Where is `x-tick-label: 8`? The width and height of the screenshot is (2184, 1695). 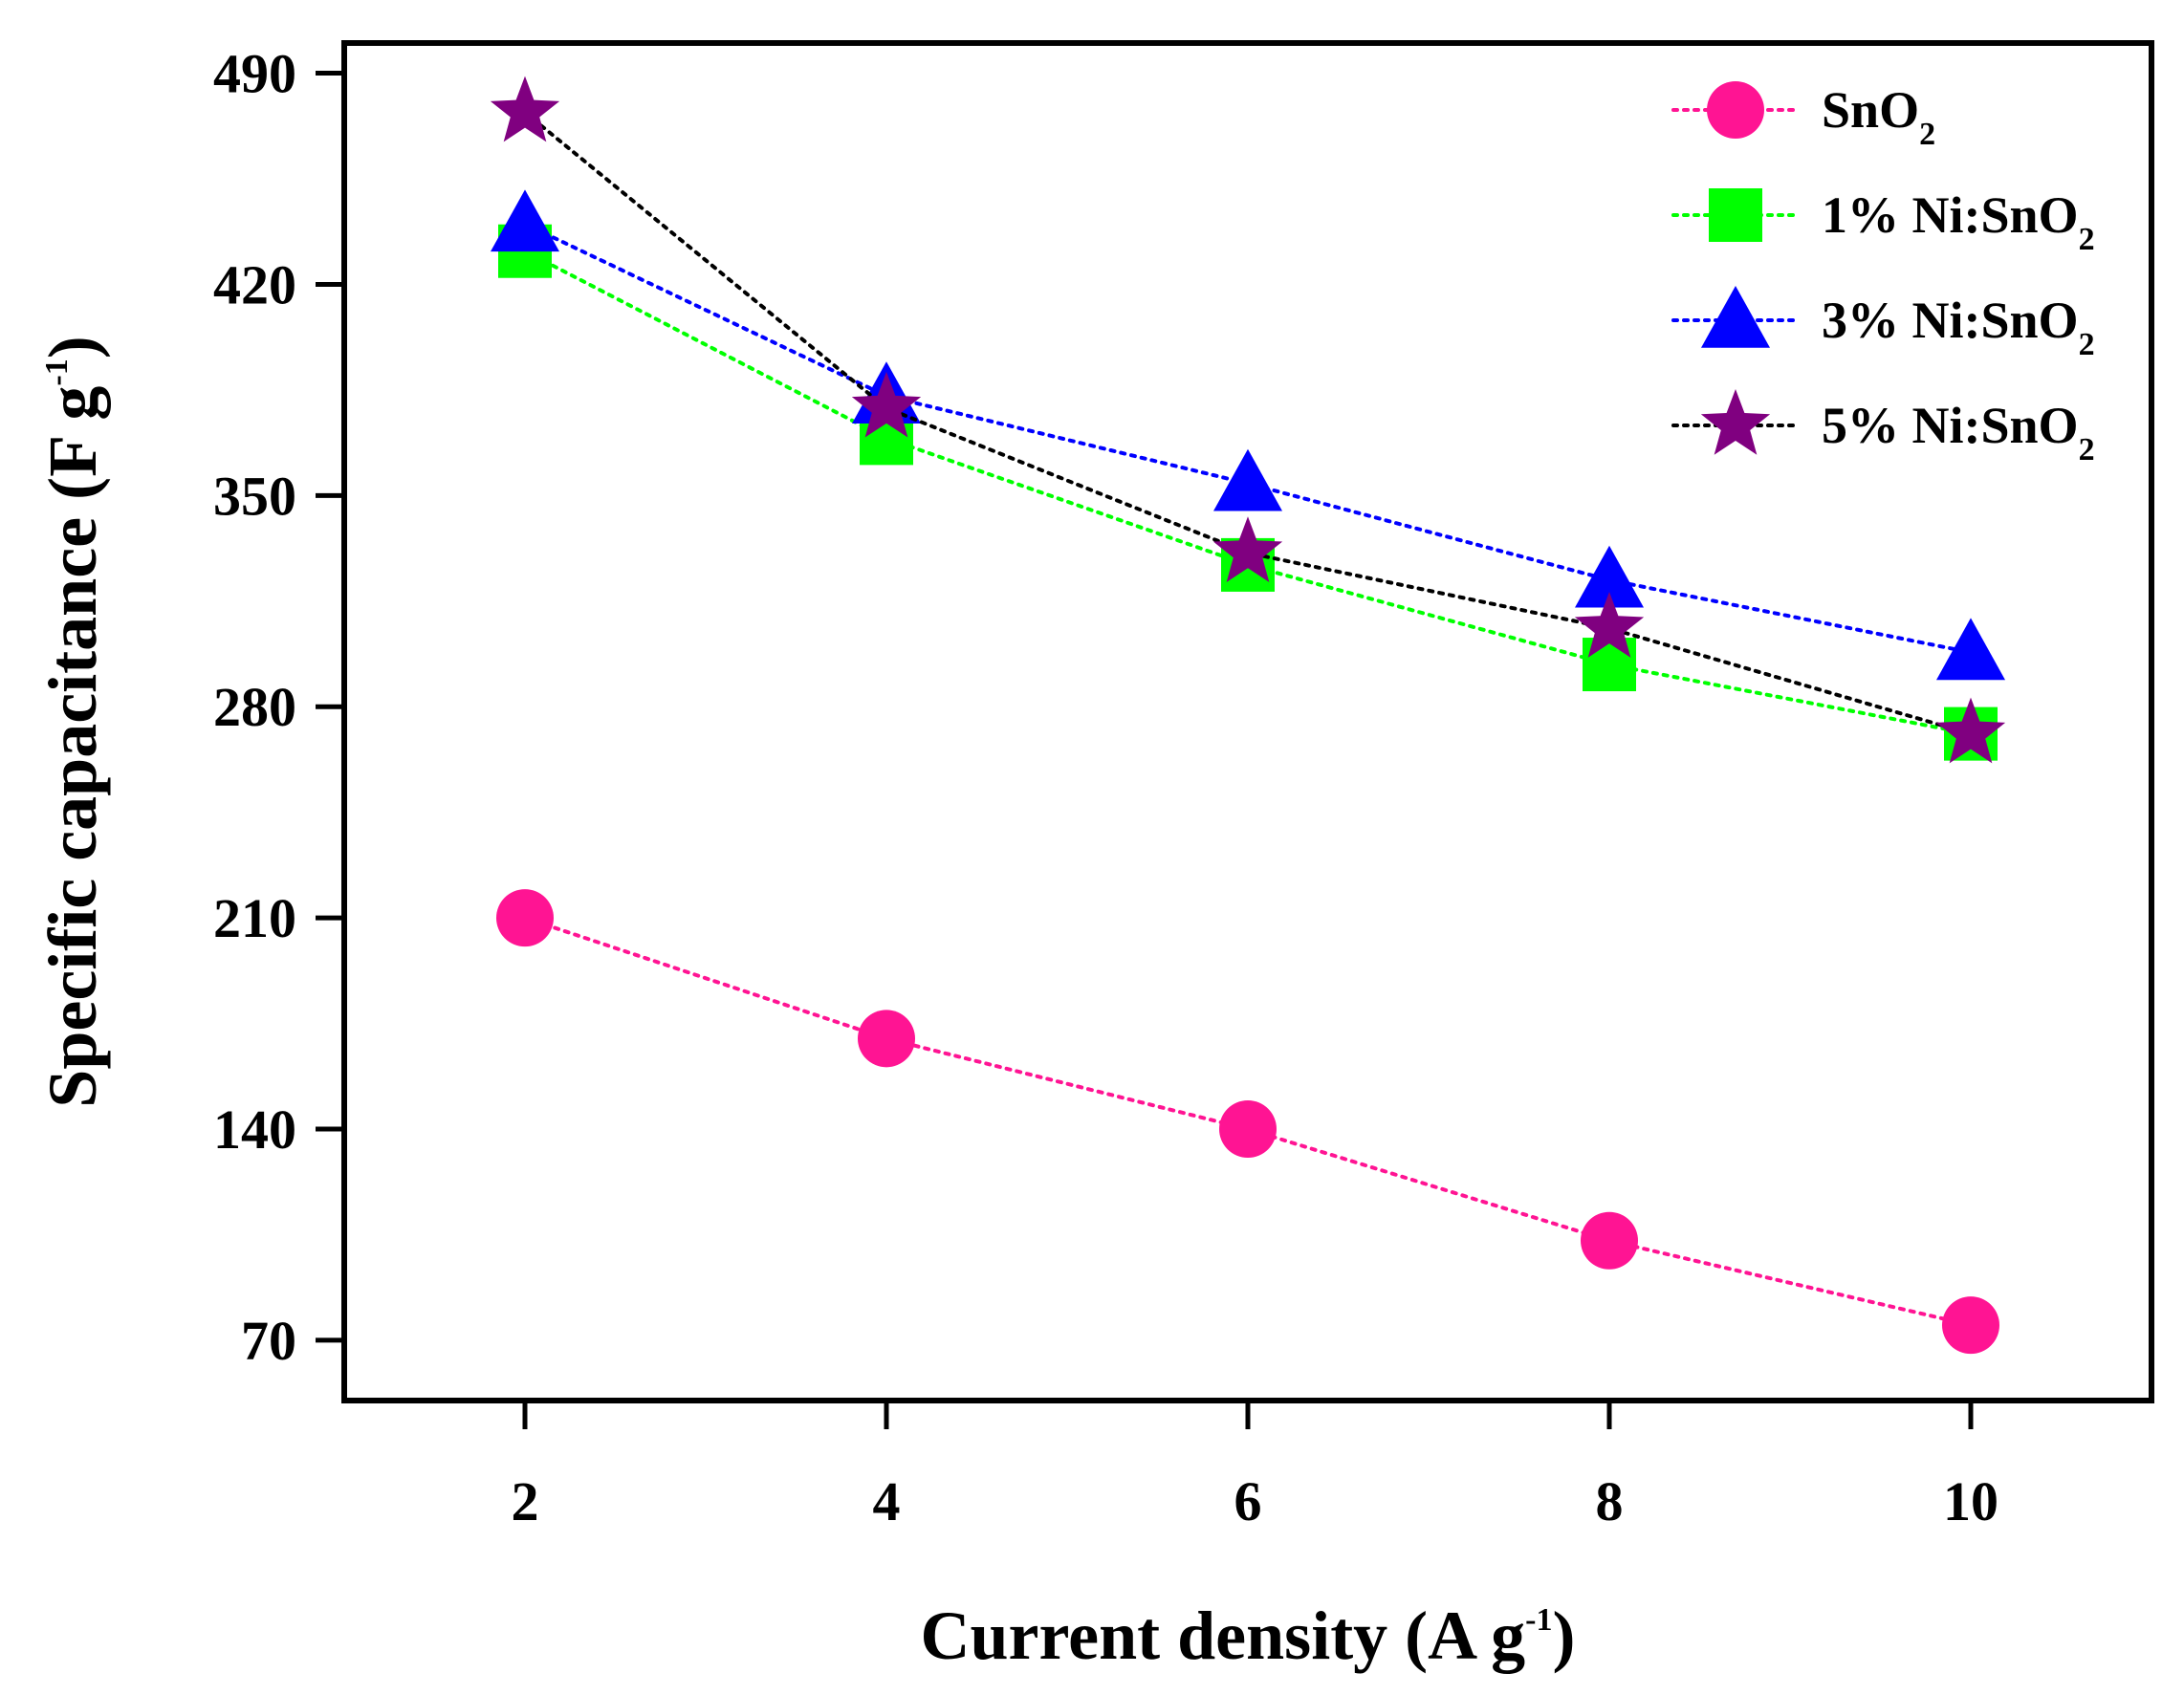
x-tick-label: 8 is located at coordinates (1610, 1501).